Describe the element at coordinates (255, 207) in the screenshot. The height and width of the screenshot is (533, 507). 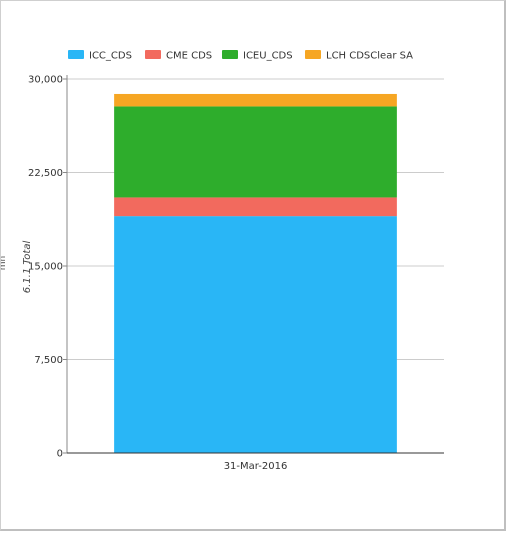
I see `bar-segment-cme-cds` at that location.